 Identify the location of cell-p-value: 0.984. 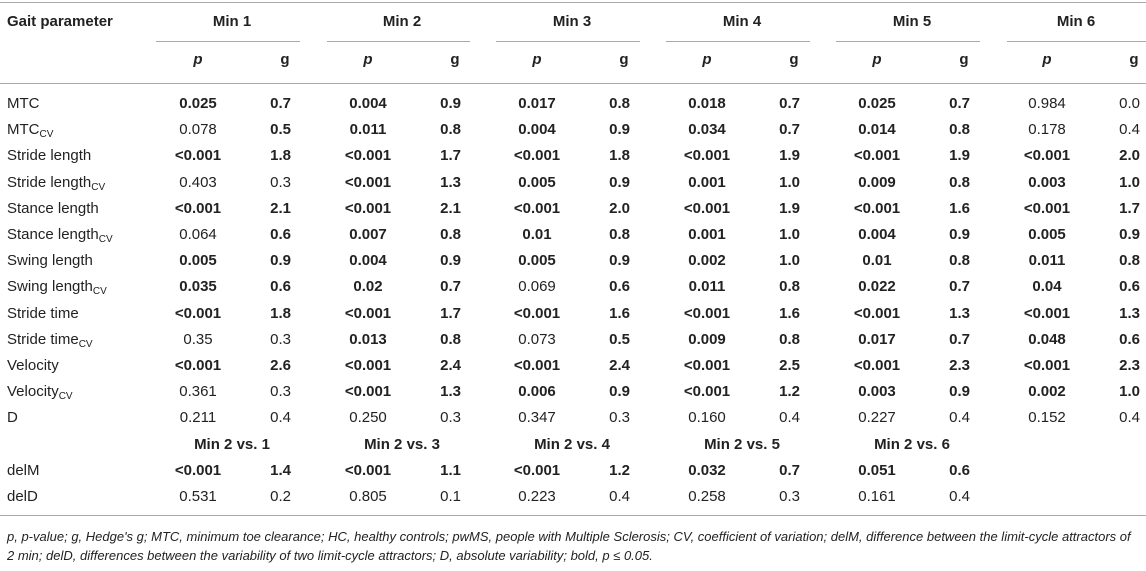
(1047, 103).